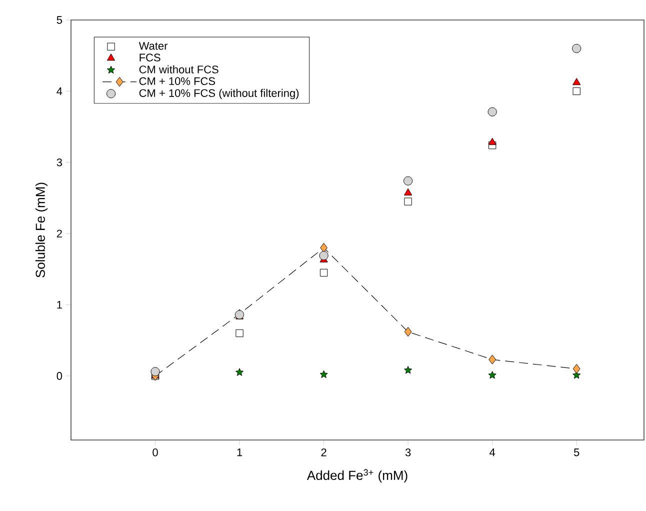 This screenshot has width=646, height=511. What do you see at coordinates (59, 234) in the screenshot?
I see `y-tick-label: 2` at bounding box center [59, 234].